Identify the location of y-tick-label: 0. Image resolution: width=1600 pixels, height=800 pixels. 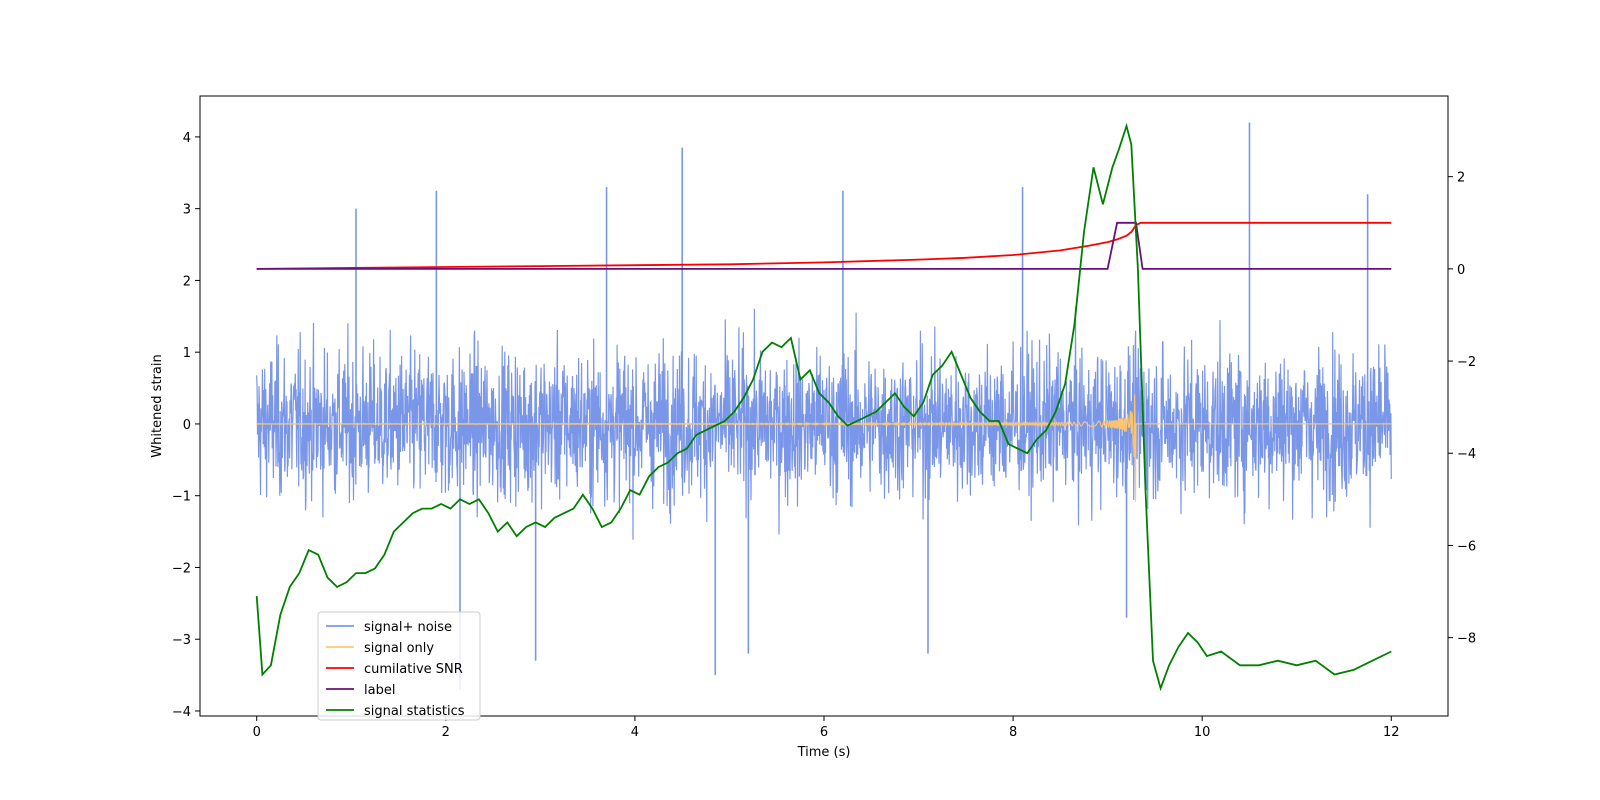
(187, 425).